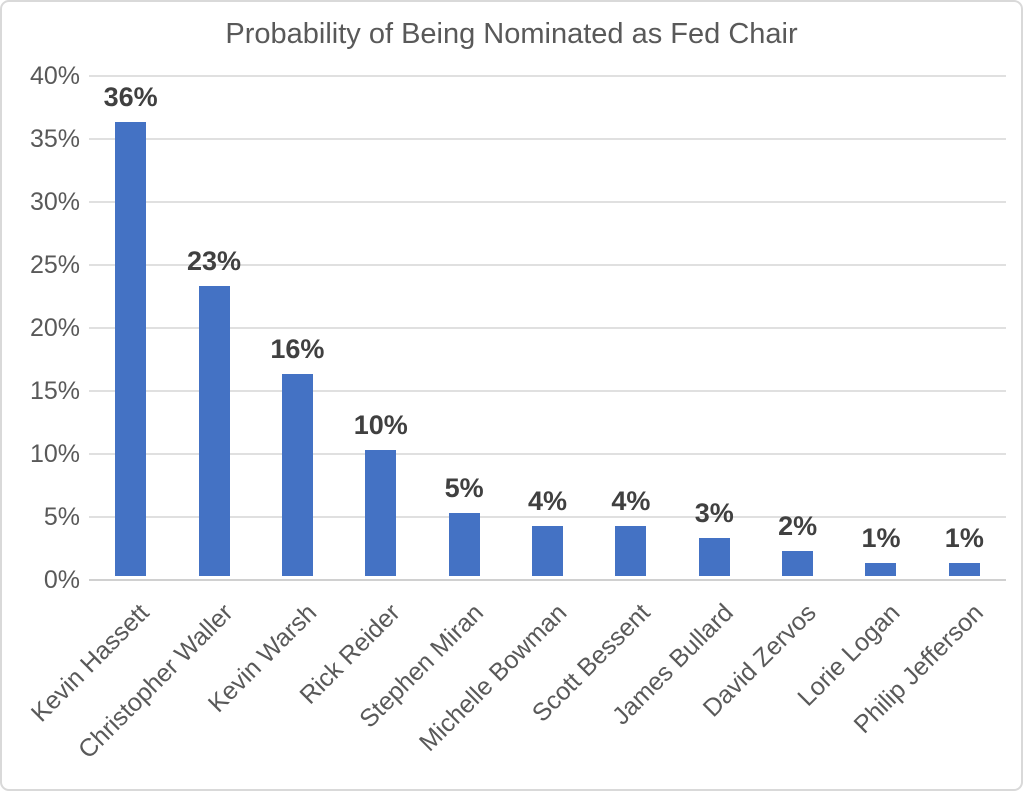  I want to click on y-axis-tick-label: 15%, so click(54, 391).